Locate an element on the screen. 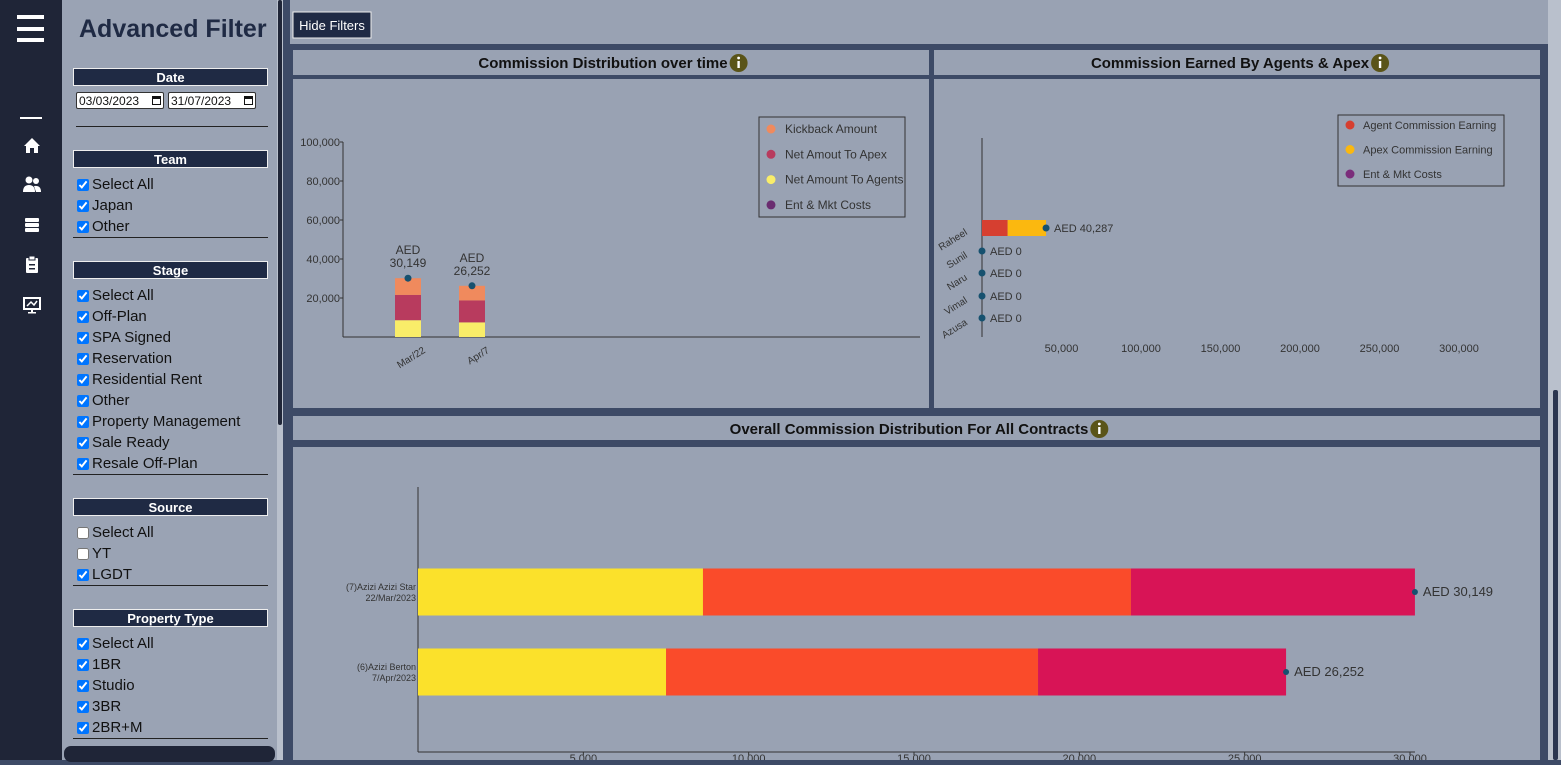 The width and height of the screenshot is (1561, 765). checkbox-item: Property Management is located at coordinates (170, 421).